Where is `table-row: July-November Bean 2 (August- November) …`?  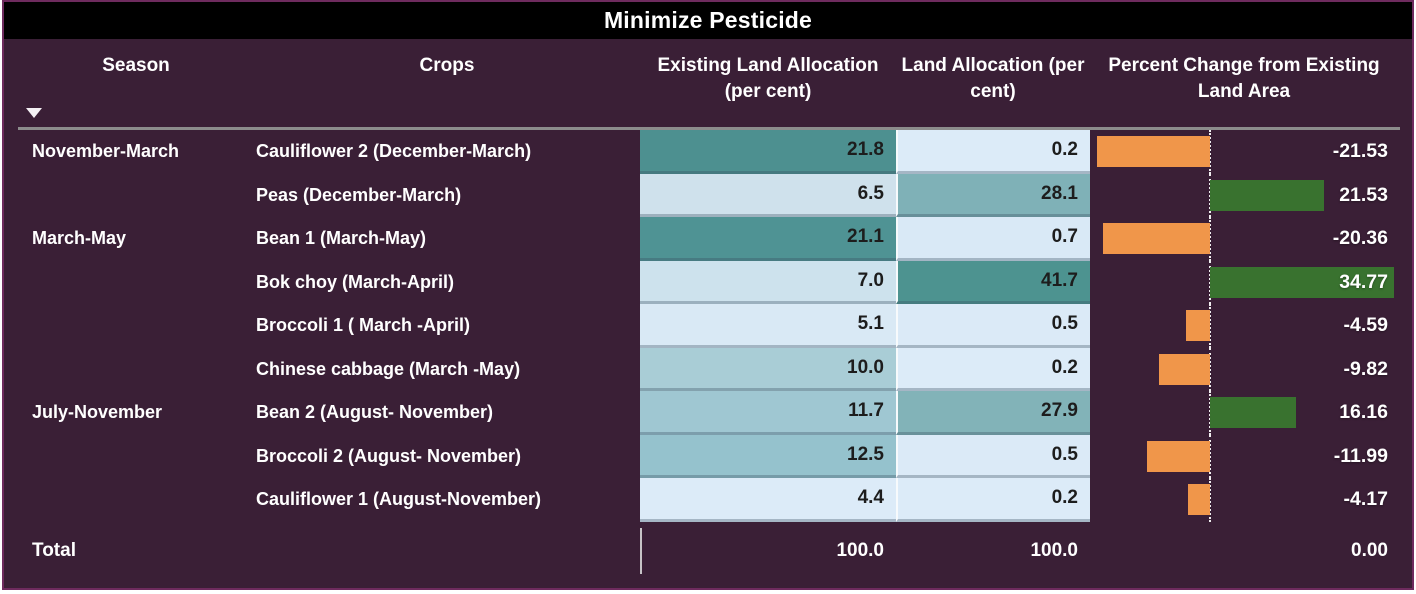
table-row: July-November Bean 2 (August- November) … is located at coordinates (708, 413).